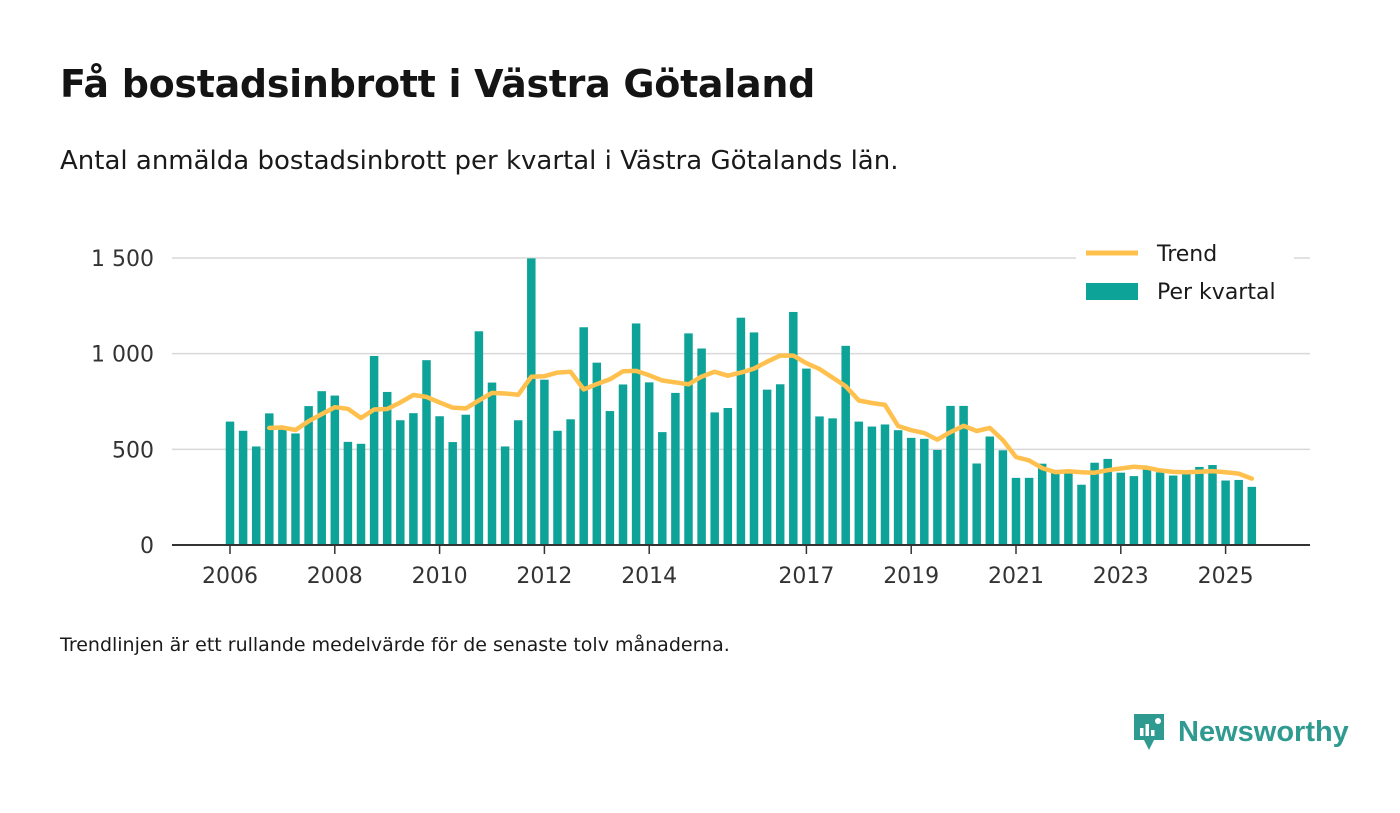 This screenshot has height=813, width=1400. What do you see at coordinates (1216, 292) in the screenshot?
I see `legend-bars-label: Per kvartal` at bounding box center [1216, 292].